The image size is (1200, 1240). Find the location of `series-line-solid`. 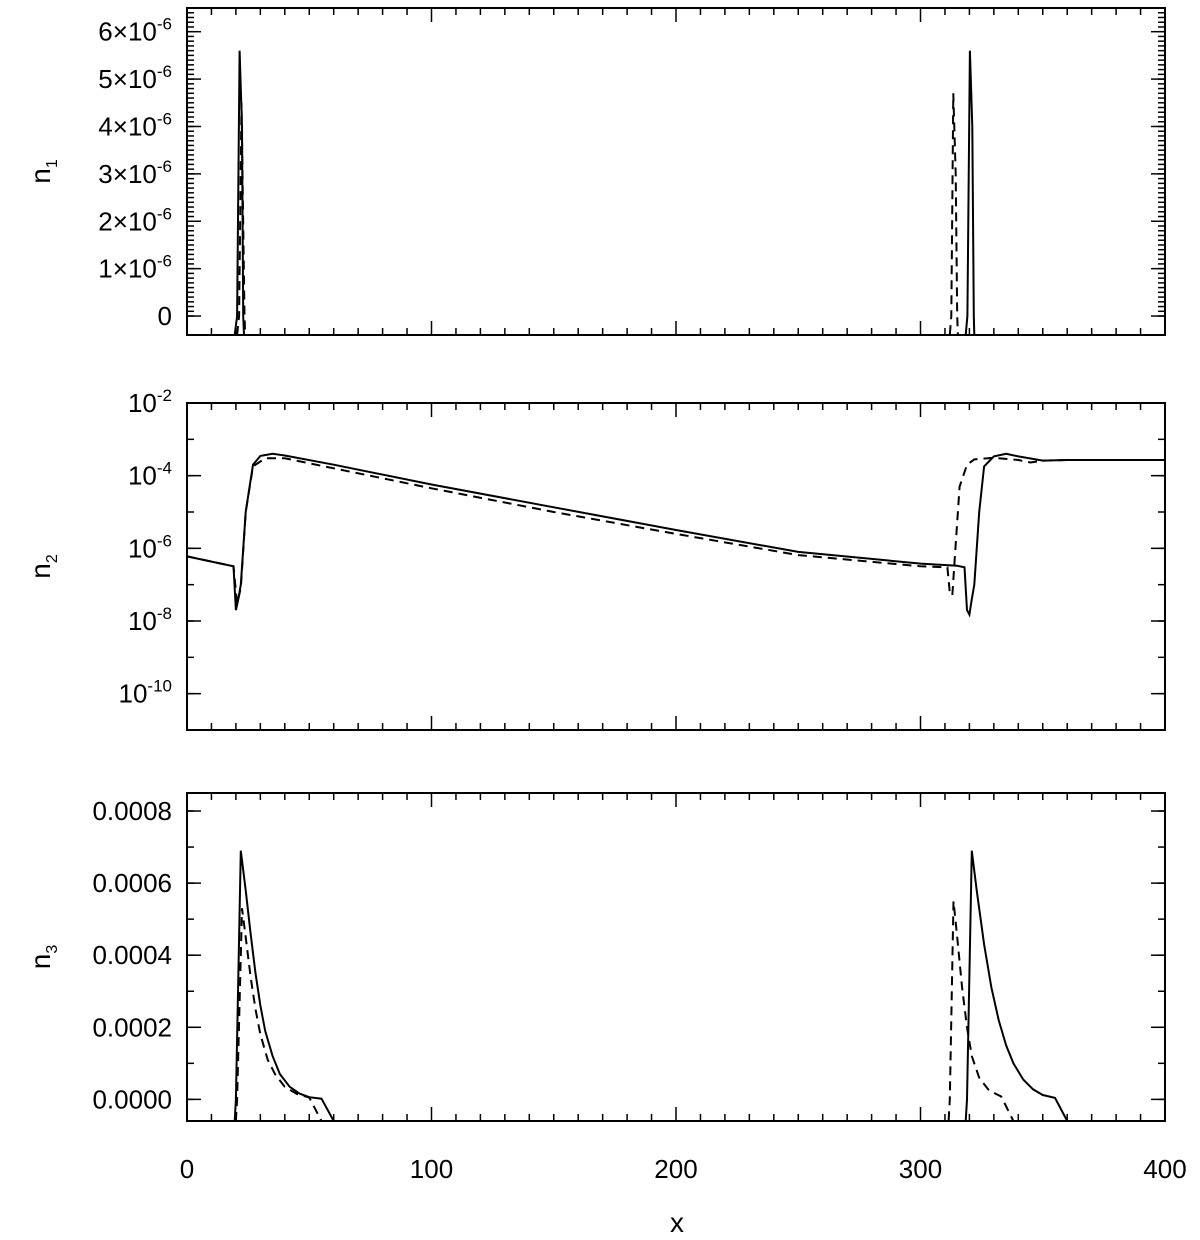

series-line-solid is located at coordinates (675, 535).